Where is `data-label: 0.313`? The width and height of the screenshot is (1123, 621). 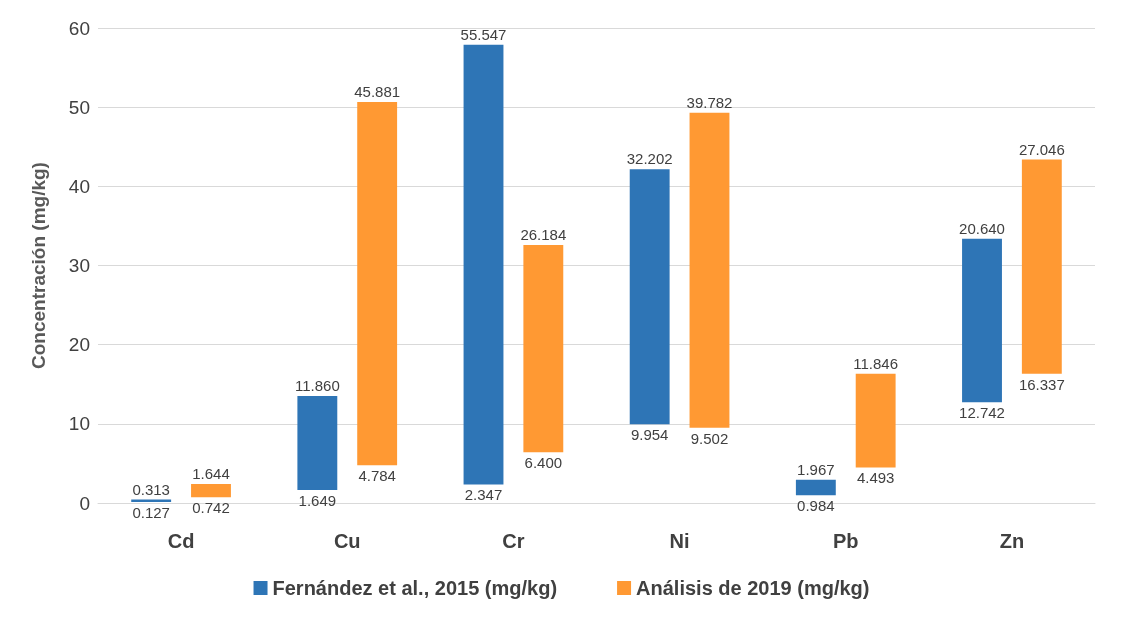 data-label: 0.313 is located at coordinates (151, 489).